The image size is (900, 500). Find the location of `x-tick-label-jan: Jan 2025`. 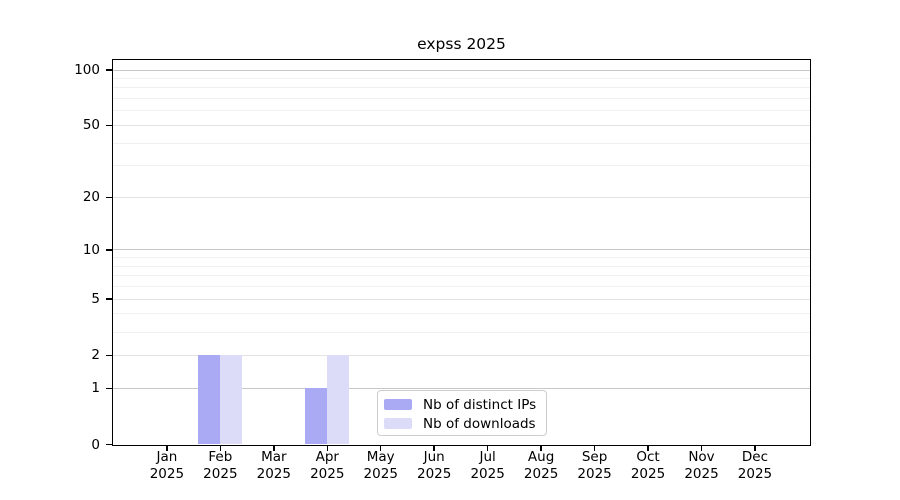

x-tick-label-jan: Jan 2025 is located at coordinates (167, 465).